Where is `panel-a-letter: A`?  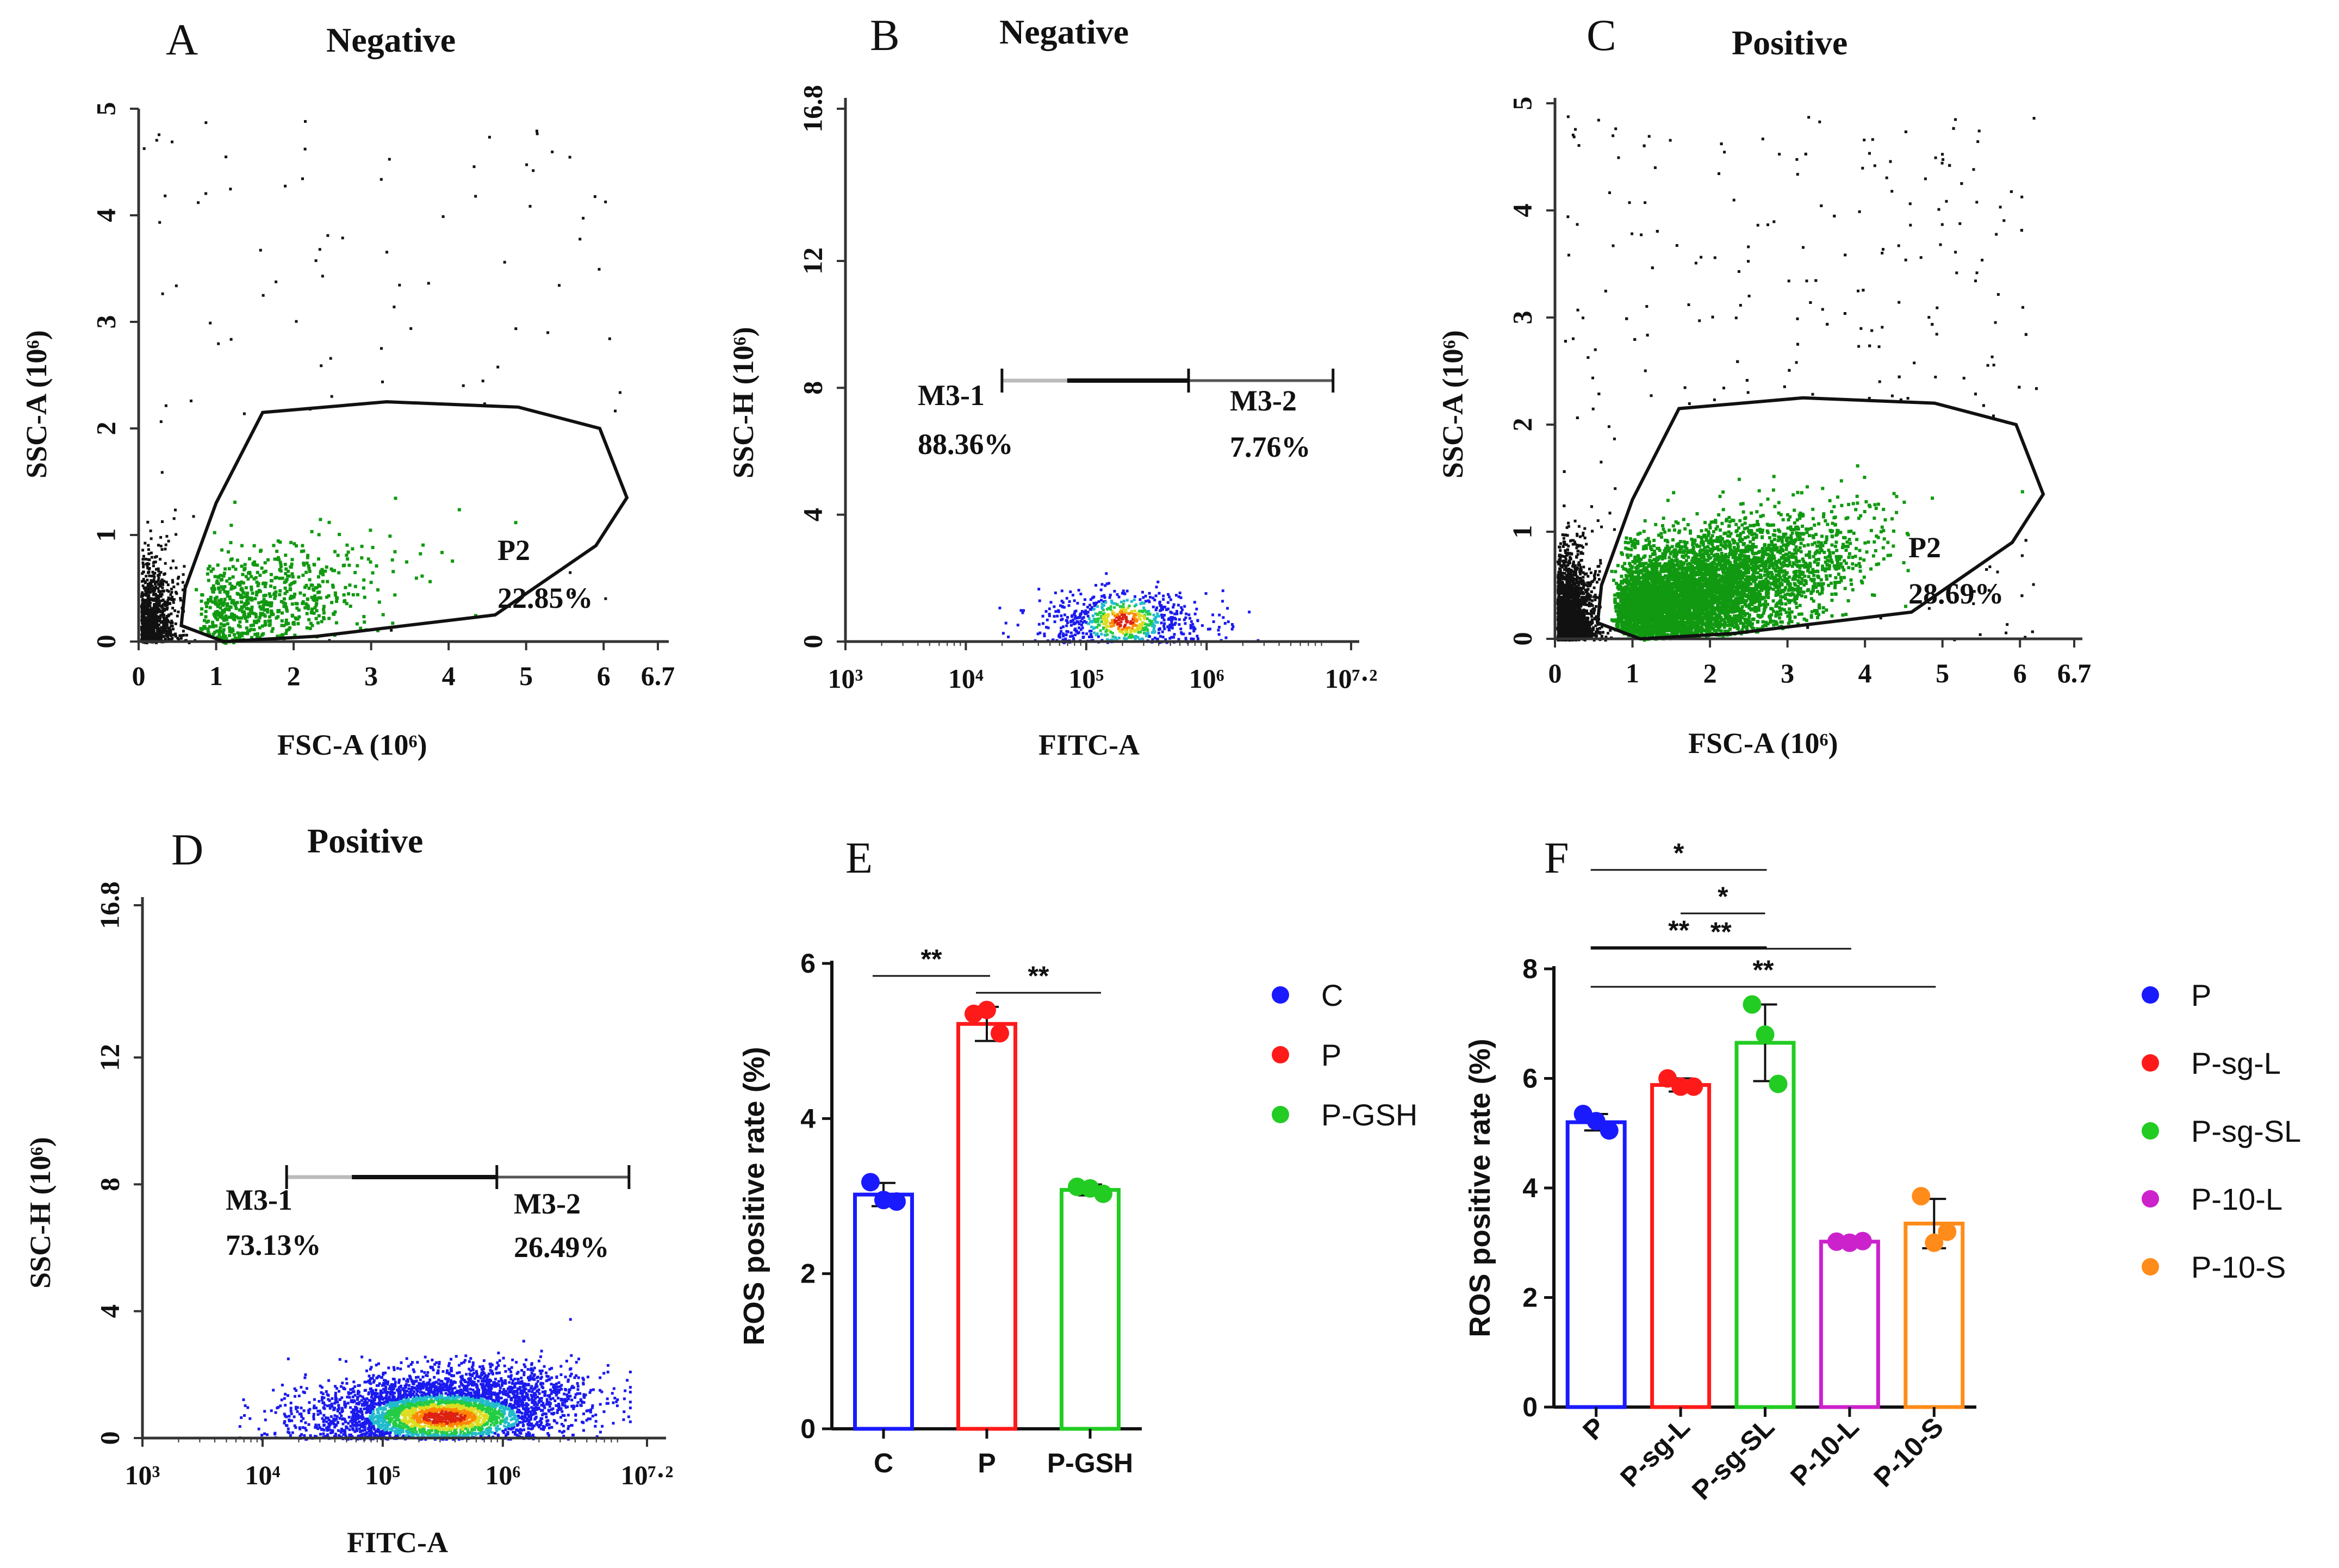 panel-a-letter: A is located at coordinates (182, 39).